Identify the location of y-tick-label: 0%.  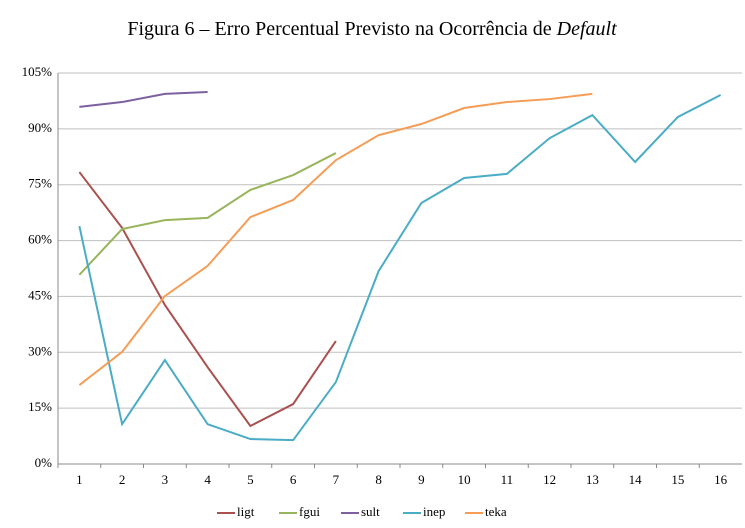
(44, 462).